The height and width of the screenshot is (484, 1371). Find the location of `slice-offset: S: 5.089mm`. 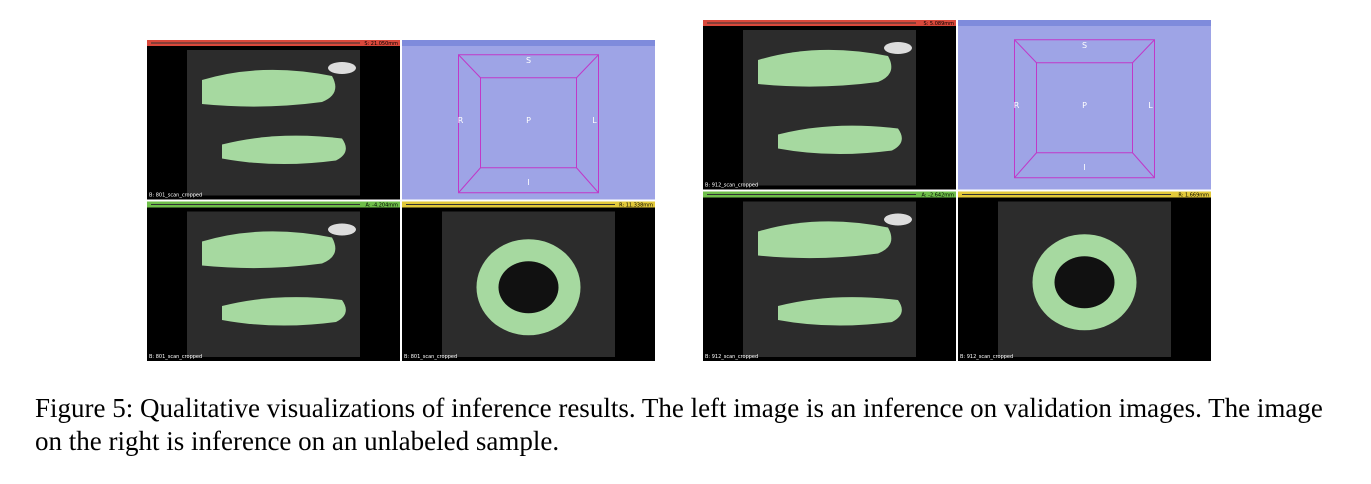

slice-offset: S: 5.089mm is located at coordinates (938, 24).